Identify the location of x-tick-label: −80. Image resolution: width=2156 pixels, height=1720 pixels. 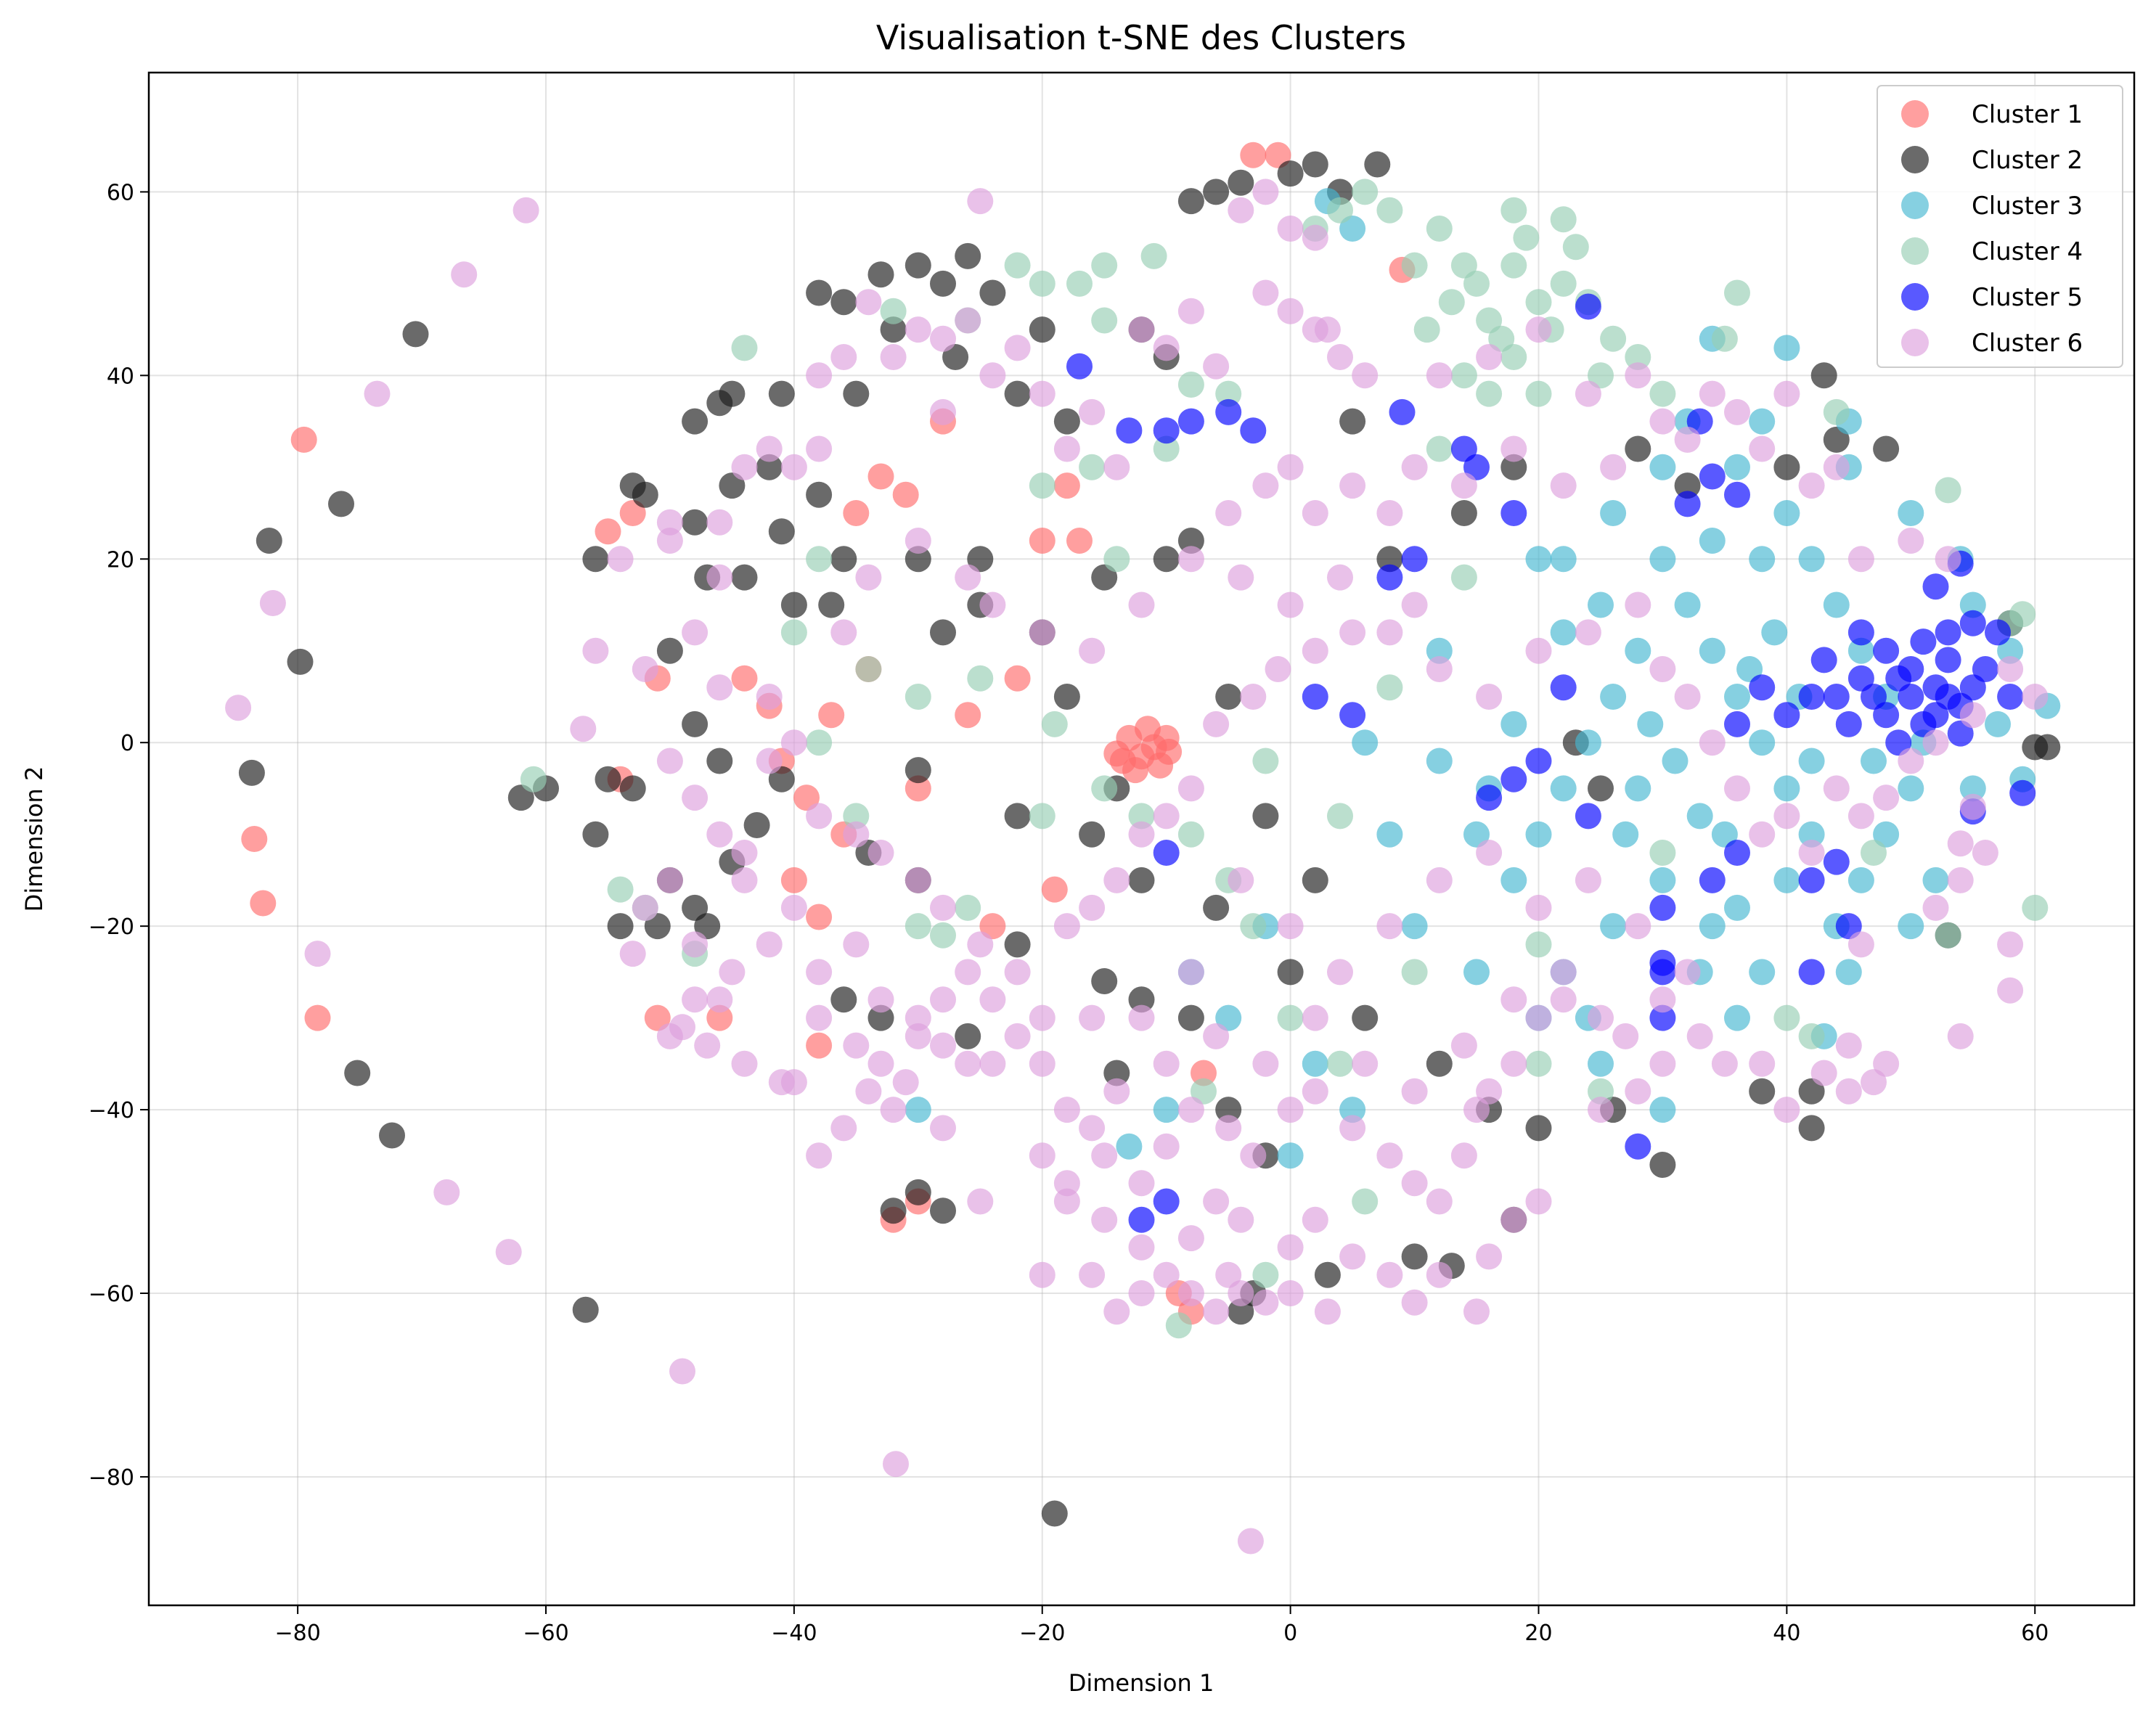
(297, 1633).